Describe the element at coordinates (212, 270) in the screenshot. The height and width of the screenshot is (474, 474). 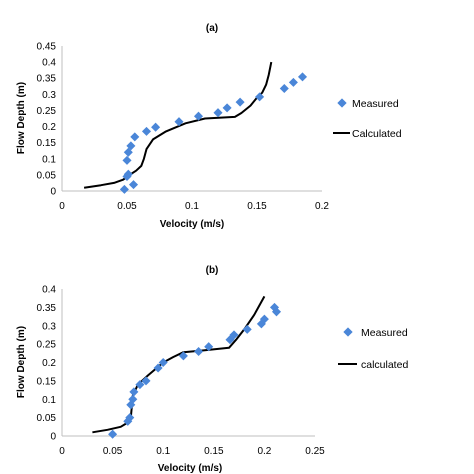
I see `chart-title: (b)` at that location.